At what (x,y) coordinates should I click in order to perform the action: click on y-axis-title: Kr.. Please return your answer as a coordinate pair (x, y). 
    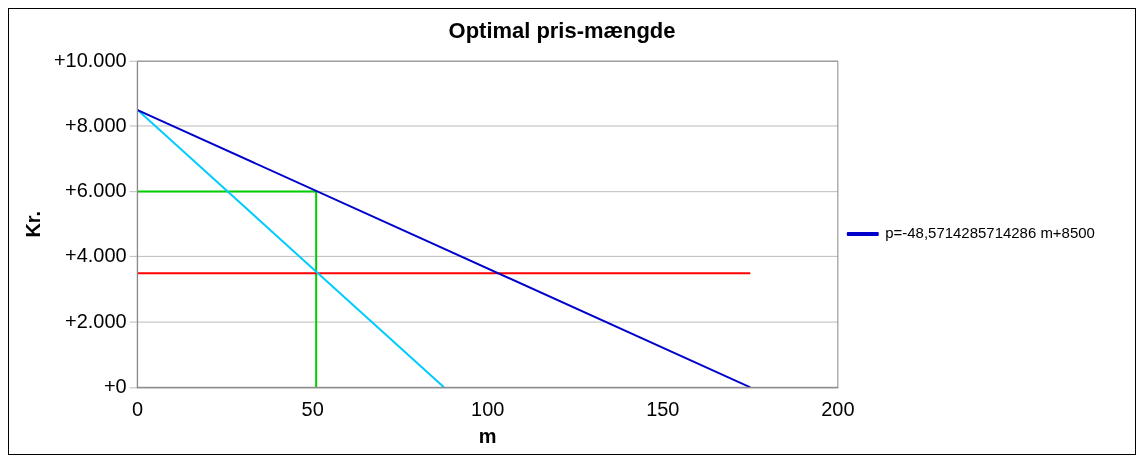
    Looking at the image, I should click on (33, 224).